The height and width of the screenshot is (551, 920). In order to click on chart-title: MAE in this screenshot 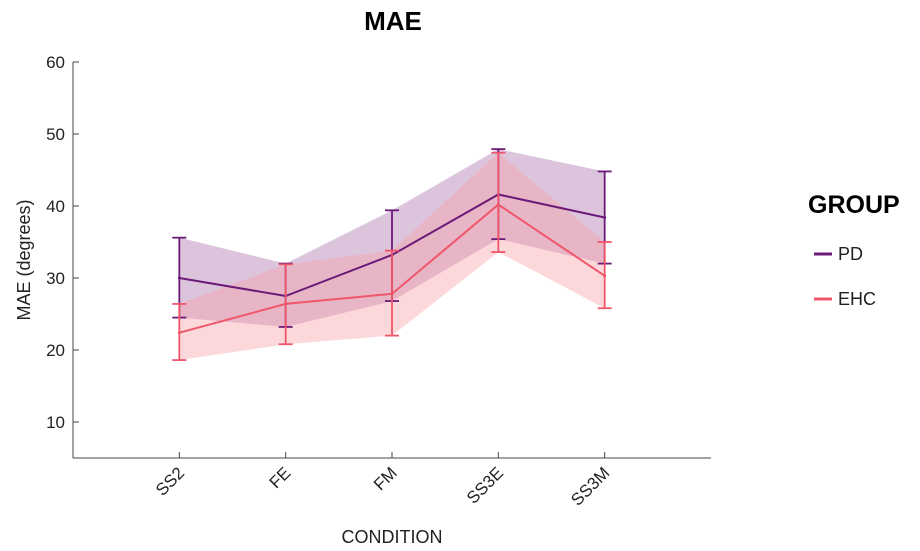, I will do `click(393, 21)`.